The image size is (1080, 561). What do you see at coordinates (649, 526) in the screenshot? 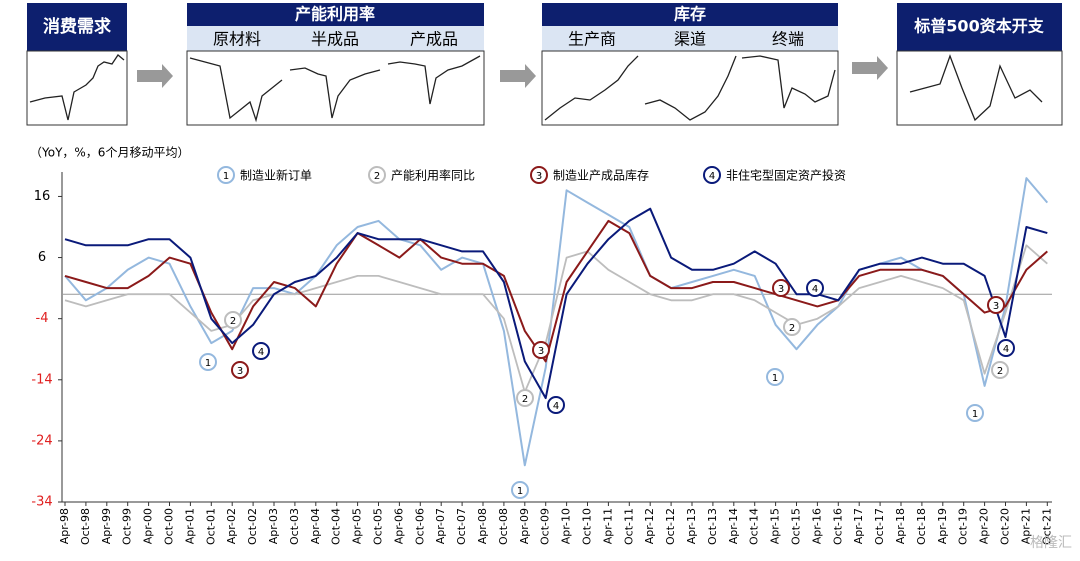
I see `x-tick-label: Apr-12` at bounding box center [649, 526].